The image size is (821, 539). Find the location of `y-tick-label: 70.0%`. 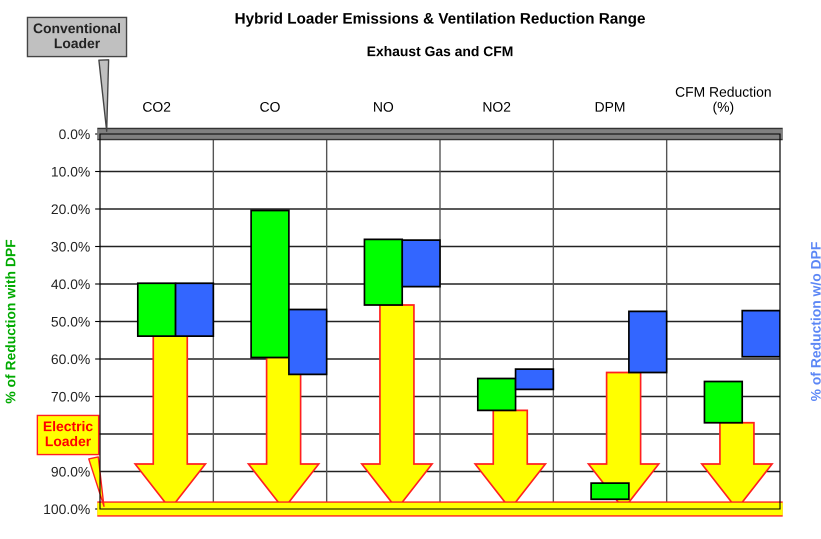

y-tick-label: 70.0% is located at coordinates (71, 397).